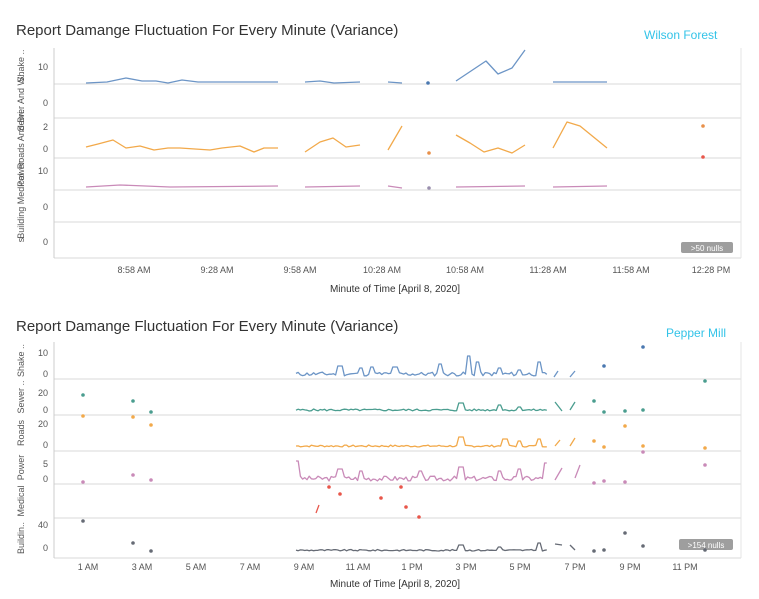 The width and height of the screenshot is (759, 599). I want to click on chart2-medical-line, so click(317, 509).